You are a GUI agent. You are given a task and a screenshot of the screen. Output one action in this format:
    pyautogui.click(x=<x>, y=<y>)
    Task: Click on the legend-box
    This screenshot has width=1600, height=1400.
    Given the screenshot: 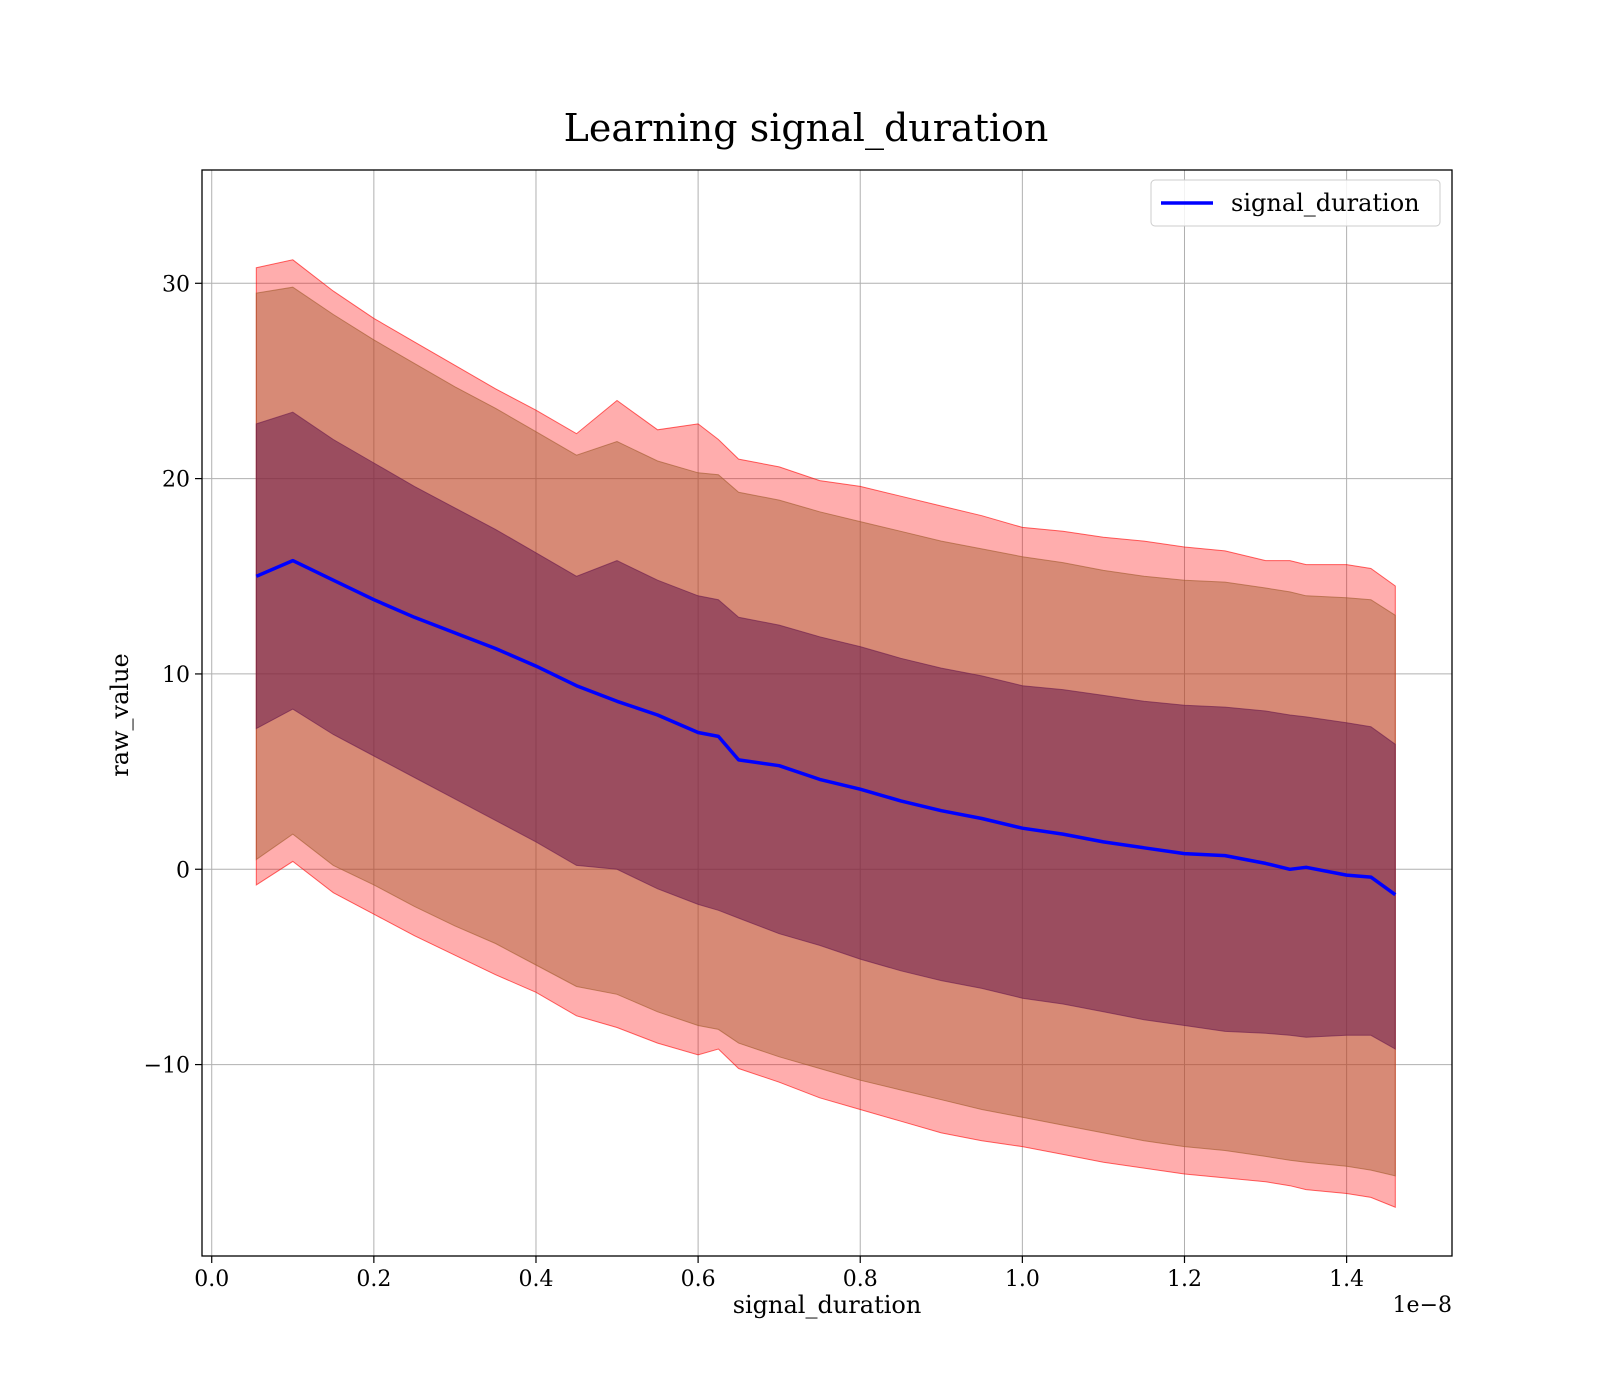 What is the action you would take?
    pyautogui.click(x=1295, y=203)
    